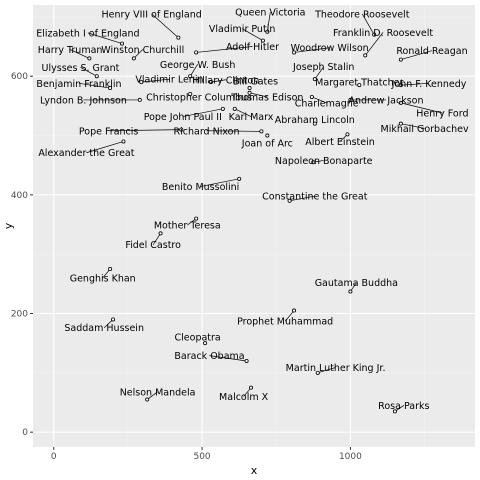  I want to click on point-label: Ulysses S. Grant, so click(81, 68).